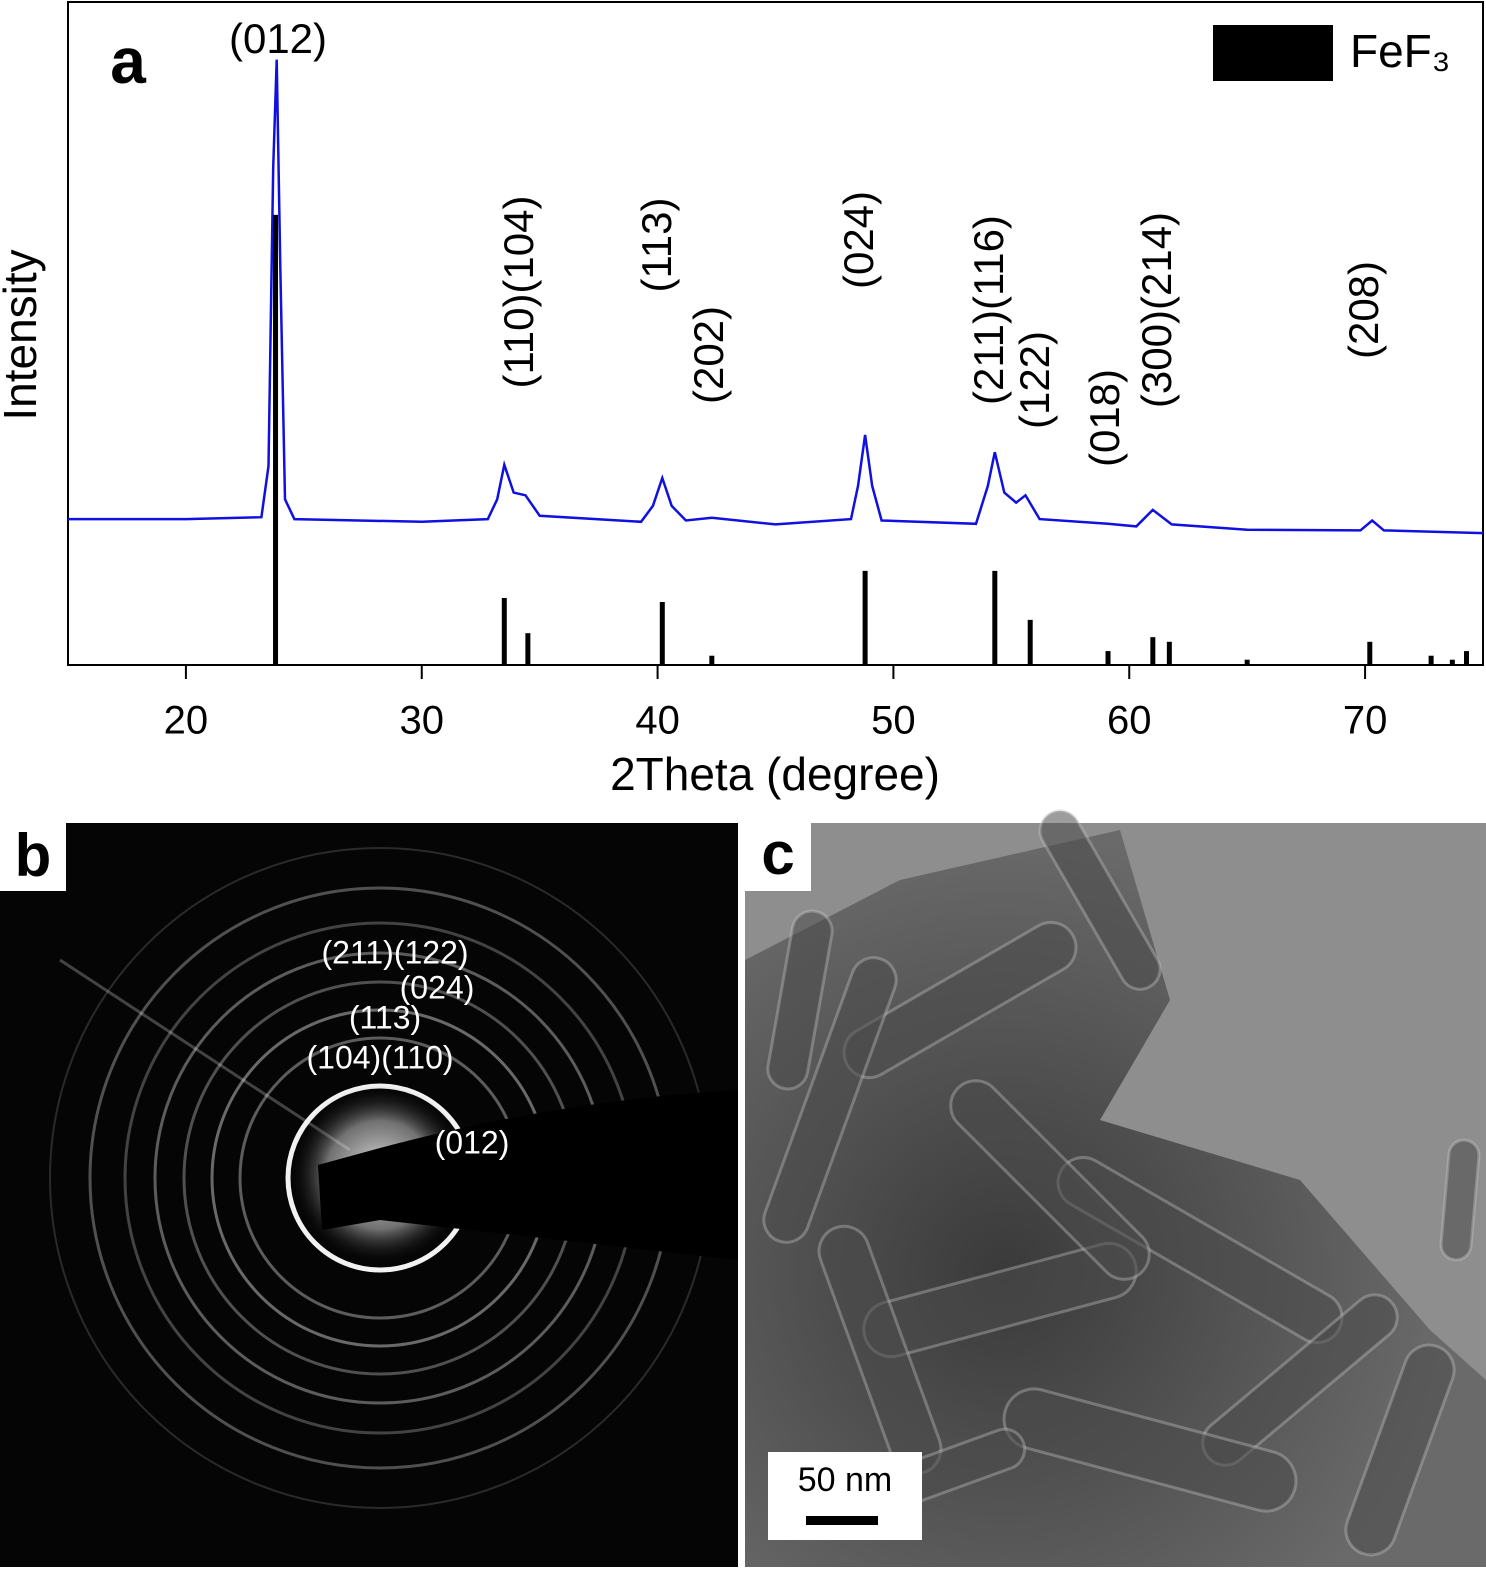 Image resolution: width=1486 pixels, height=1572 pixels. What do you see at coordinates (472, 1142) in the screenshot?
I see `ring-label: (012)` at bounding box center [472, 1142].